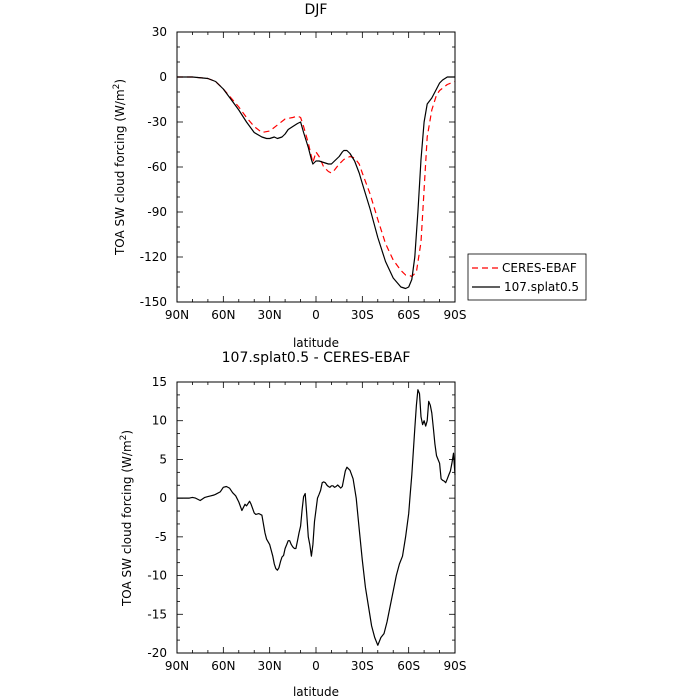 The width and height of the screenshot is (700, 700). What do you see at coordinates (159, 382) in the screenshot?
I see `y-tick-label: 15` at bounding box center [159, 382].